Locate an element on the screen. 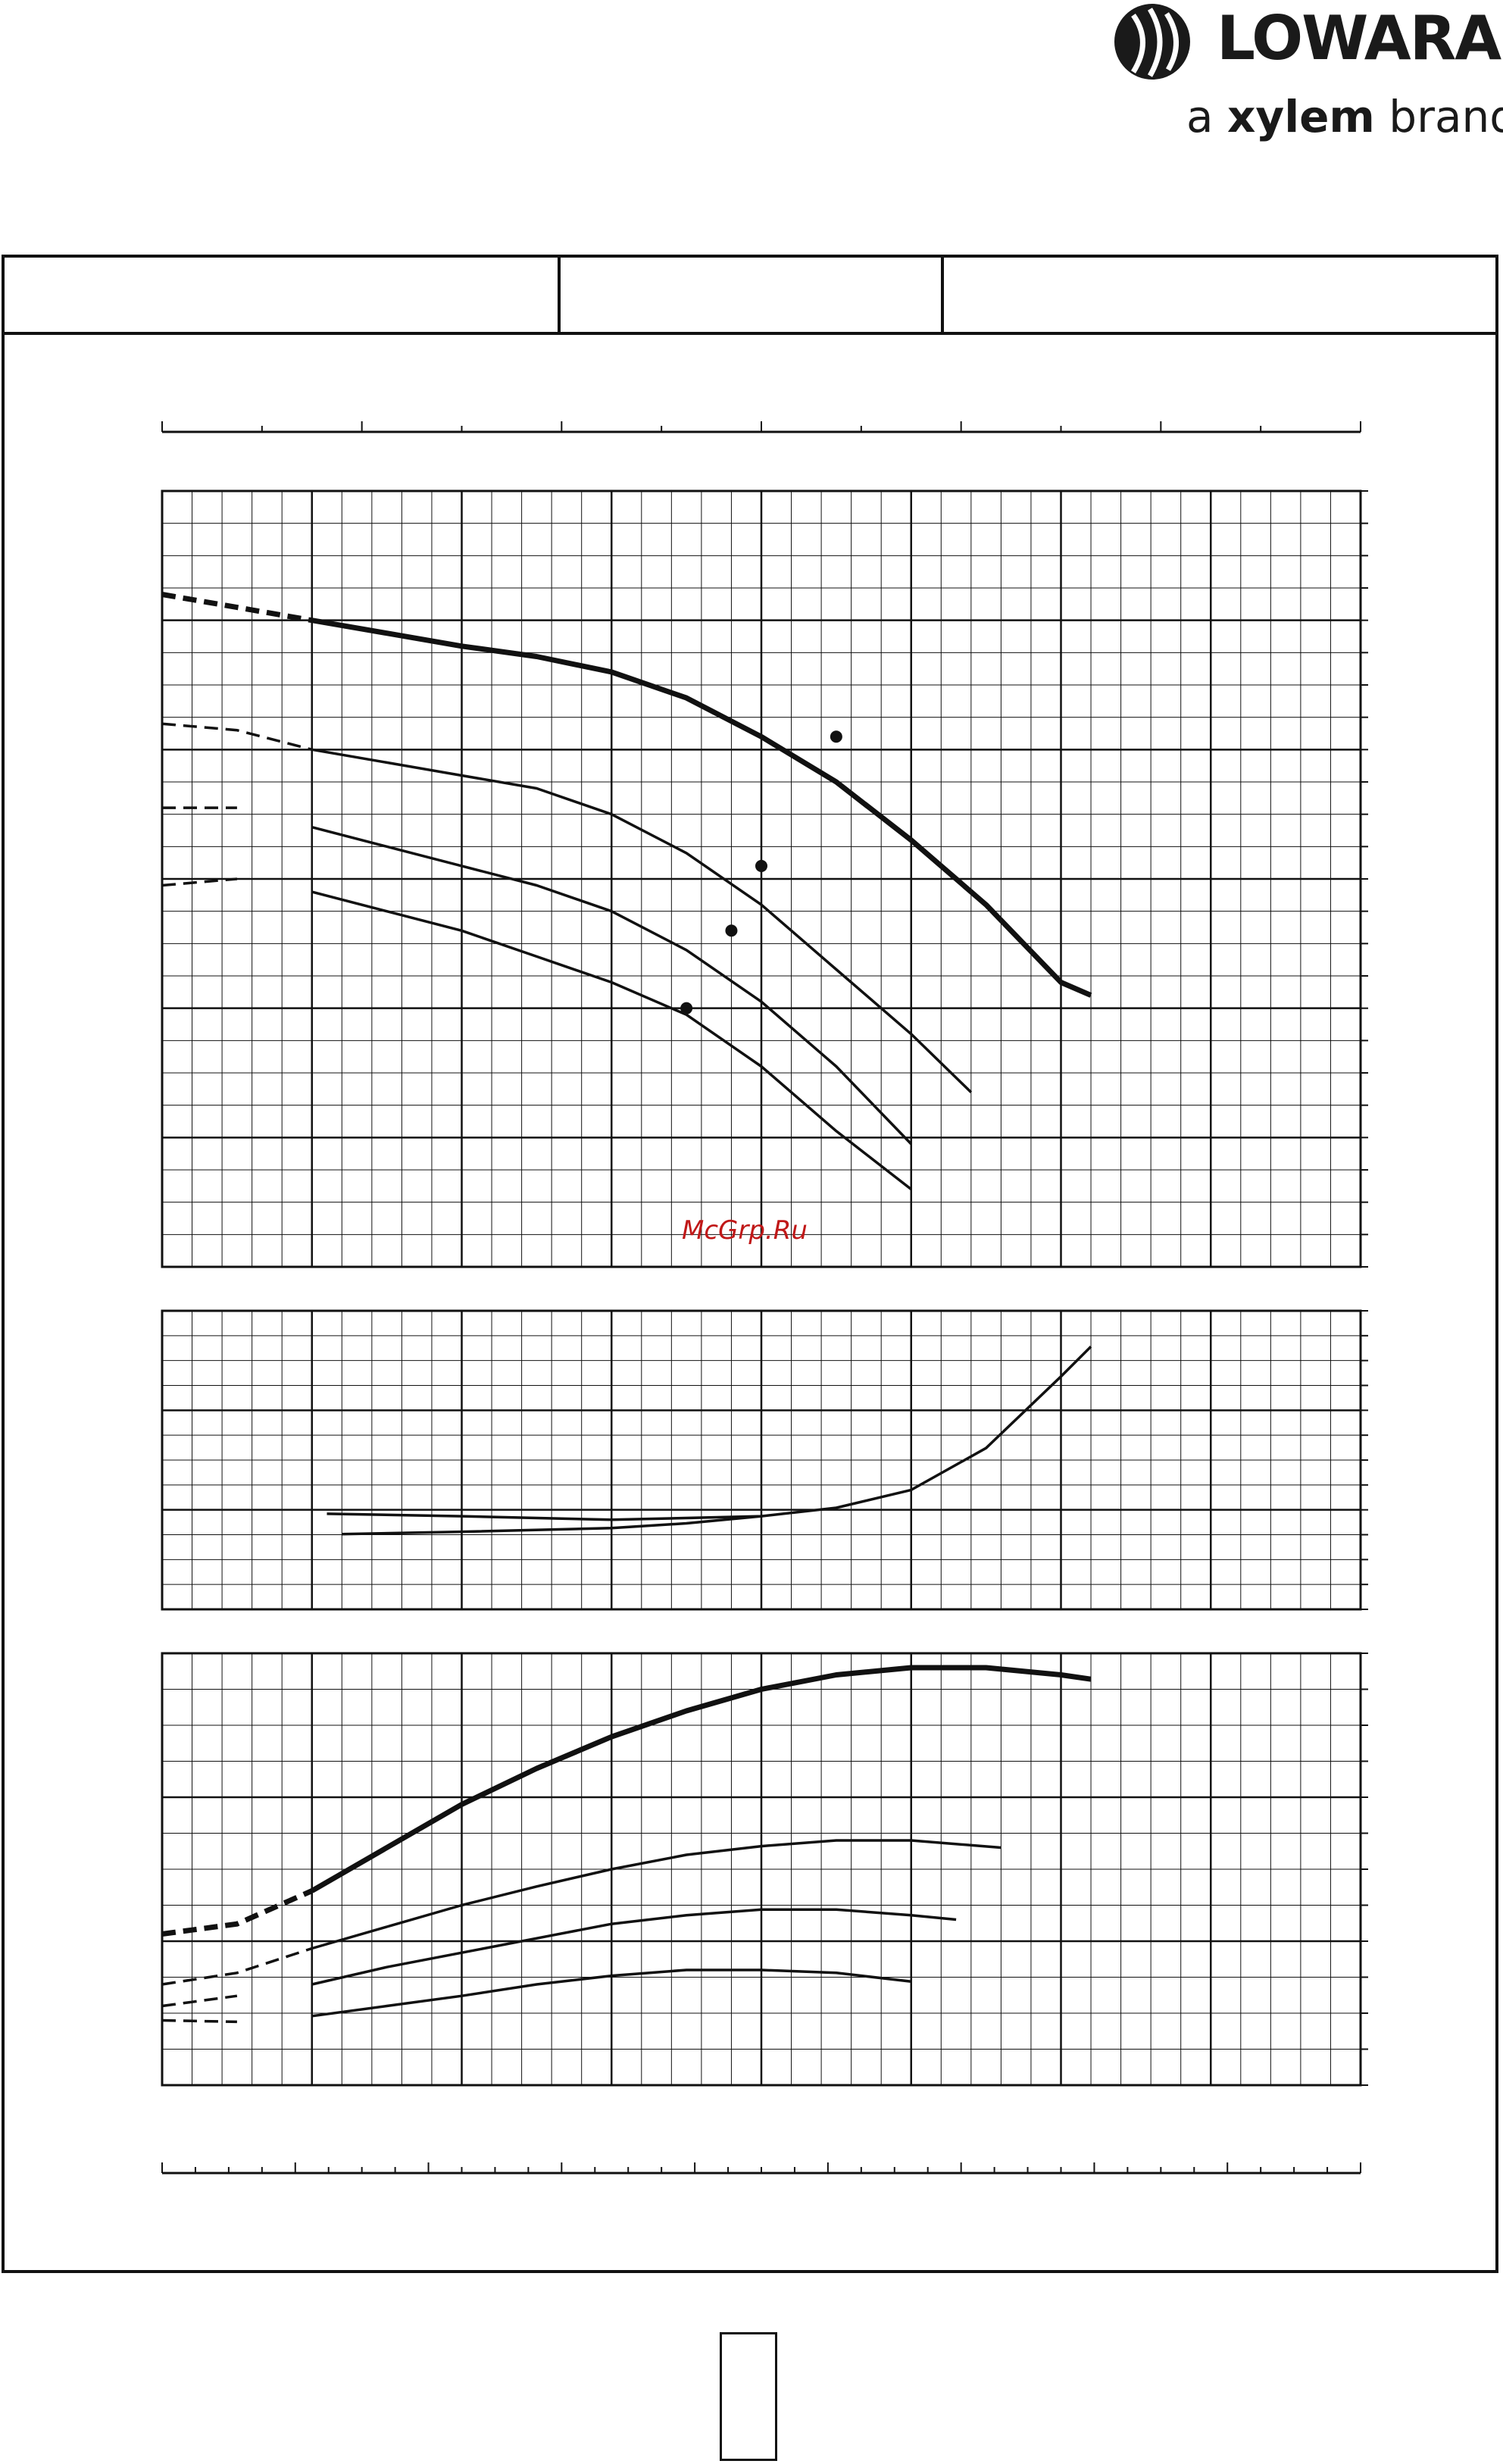 This screenshot has width=1503, height=2464. header-divider is located at coordinates (750, 333).